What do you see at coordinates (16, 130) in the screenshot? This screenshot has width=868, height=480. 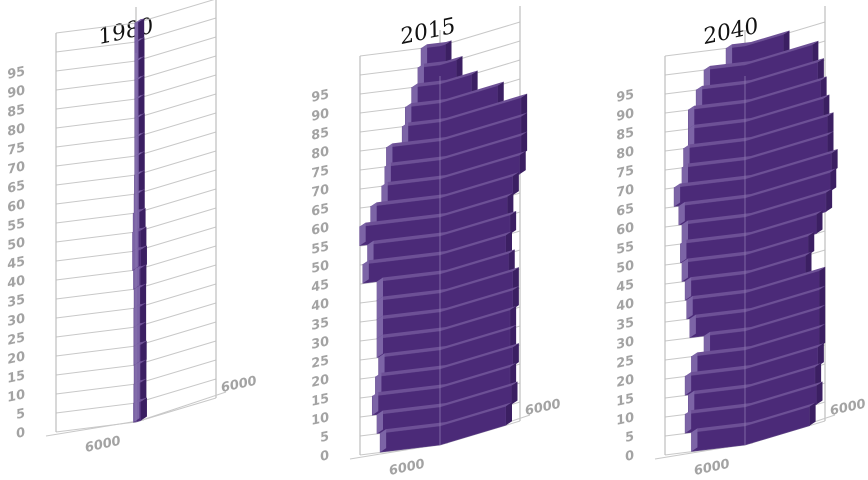 I see `age-tick-label: 80` at bounding box center [16, 130].